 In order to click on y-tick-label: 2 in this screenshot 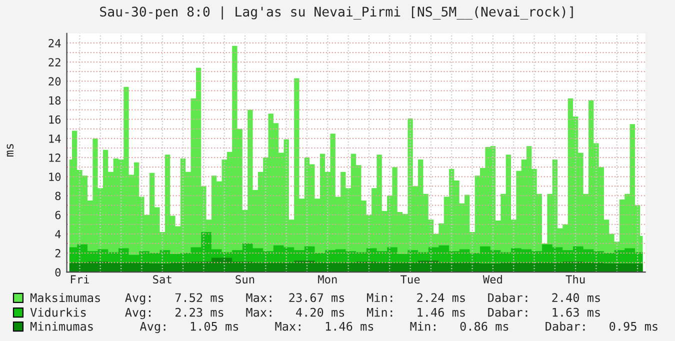, I will do `click(57, 253)`.